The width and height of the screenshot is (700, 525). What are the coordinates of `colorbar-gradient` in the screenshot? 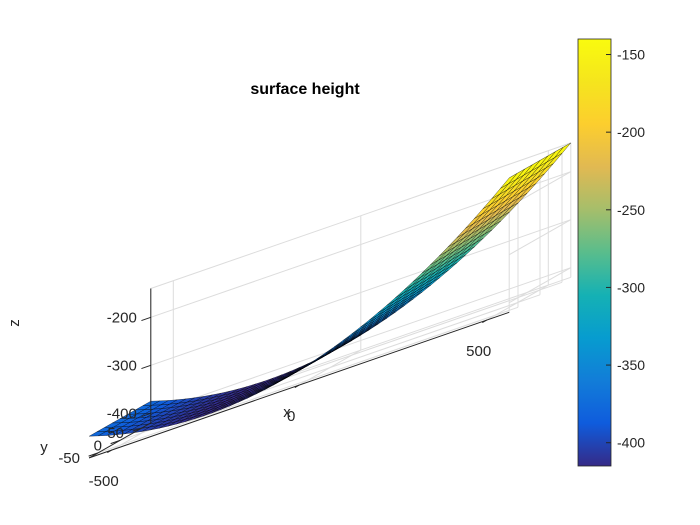 It's located at (594, 252).